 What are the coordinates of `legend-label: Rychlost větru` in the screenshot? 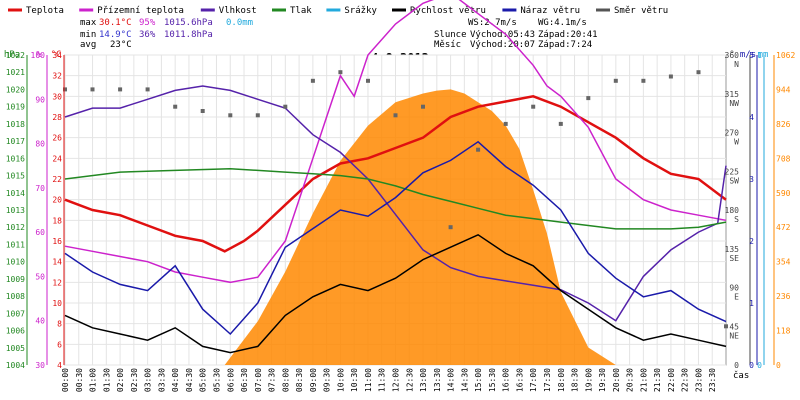 It's located at (448, 11).